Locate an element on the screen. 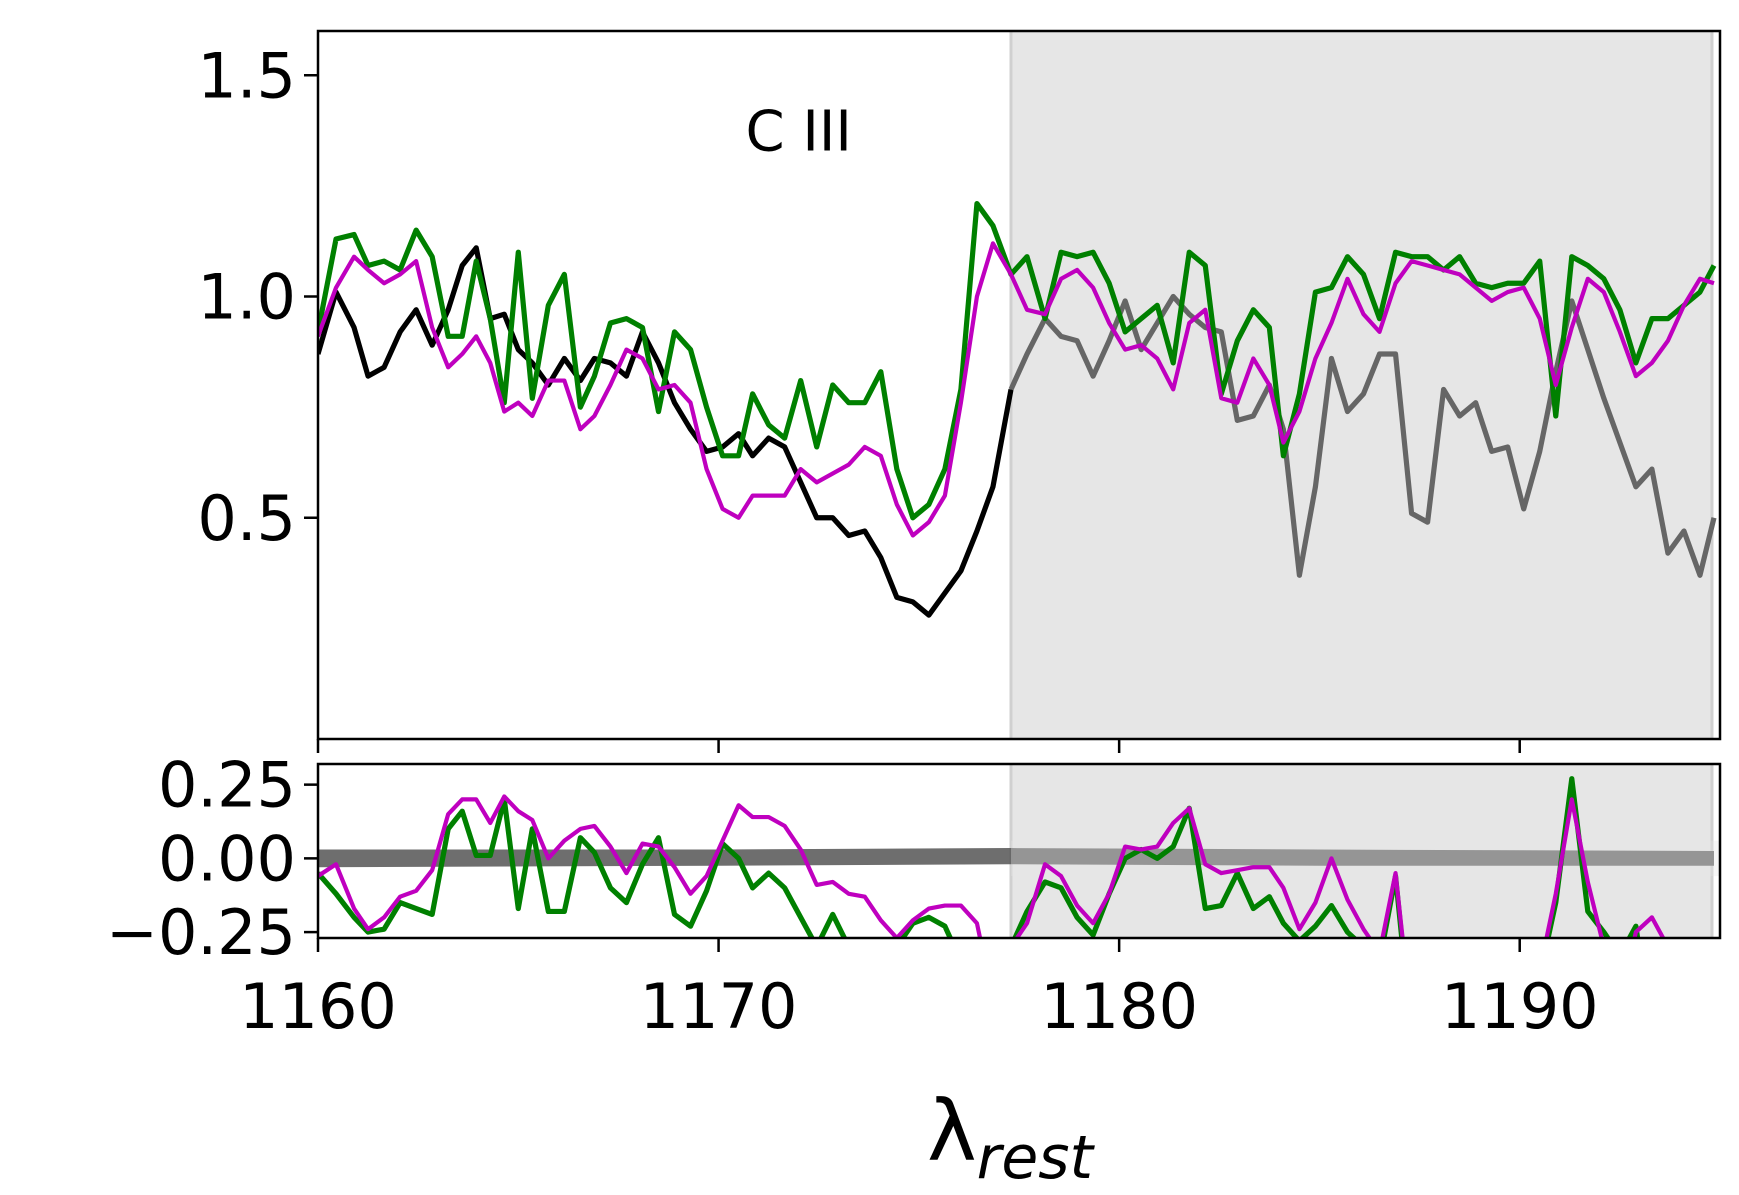 Image resolution: width=1739 pixels, height=1195 pixels. x-tick-label: 1170 is located at coordinates (719, 1006).